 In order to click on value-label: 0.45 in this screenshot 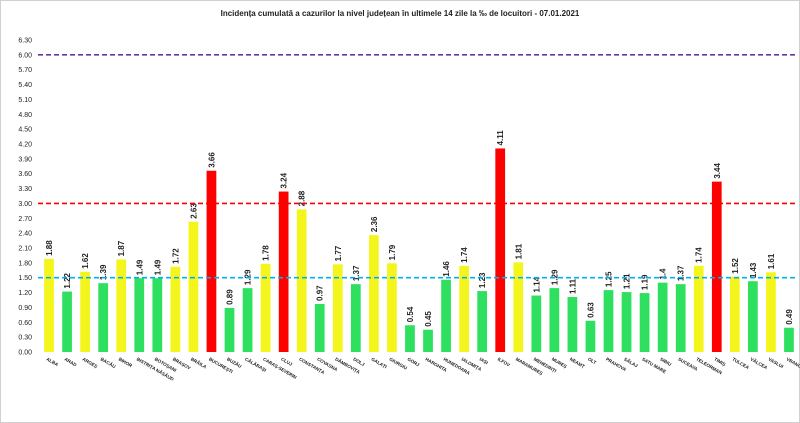, I will do `click(428, 319)`.